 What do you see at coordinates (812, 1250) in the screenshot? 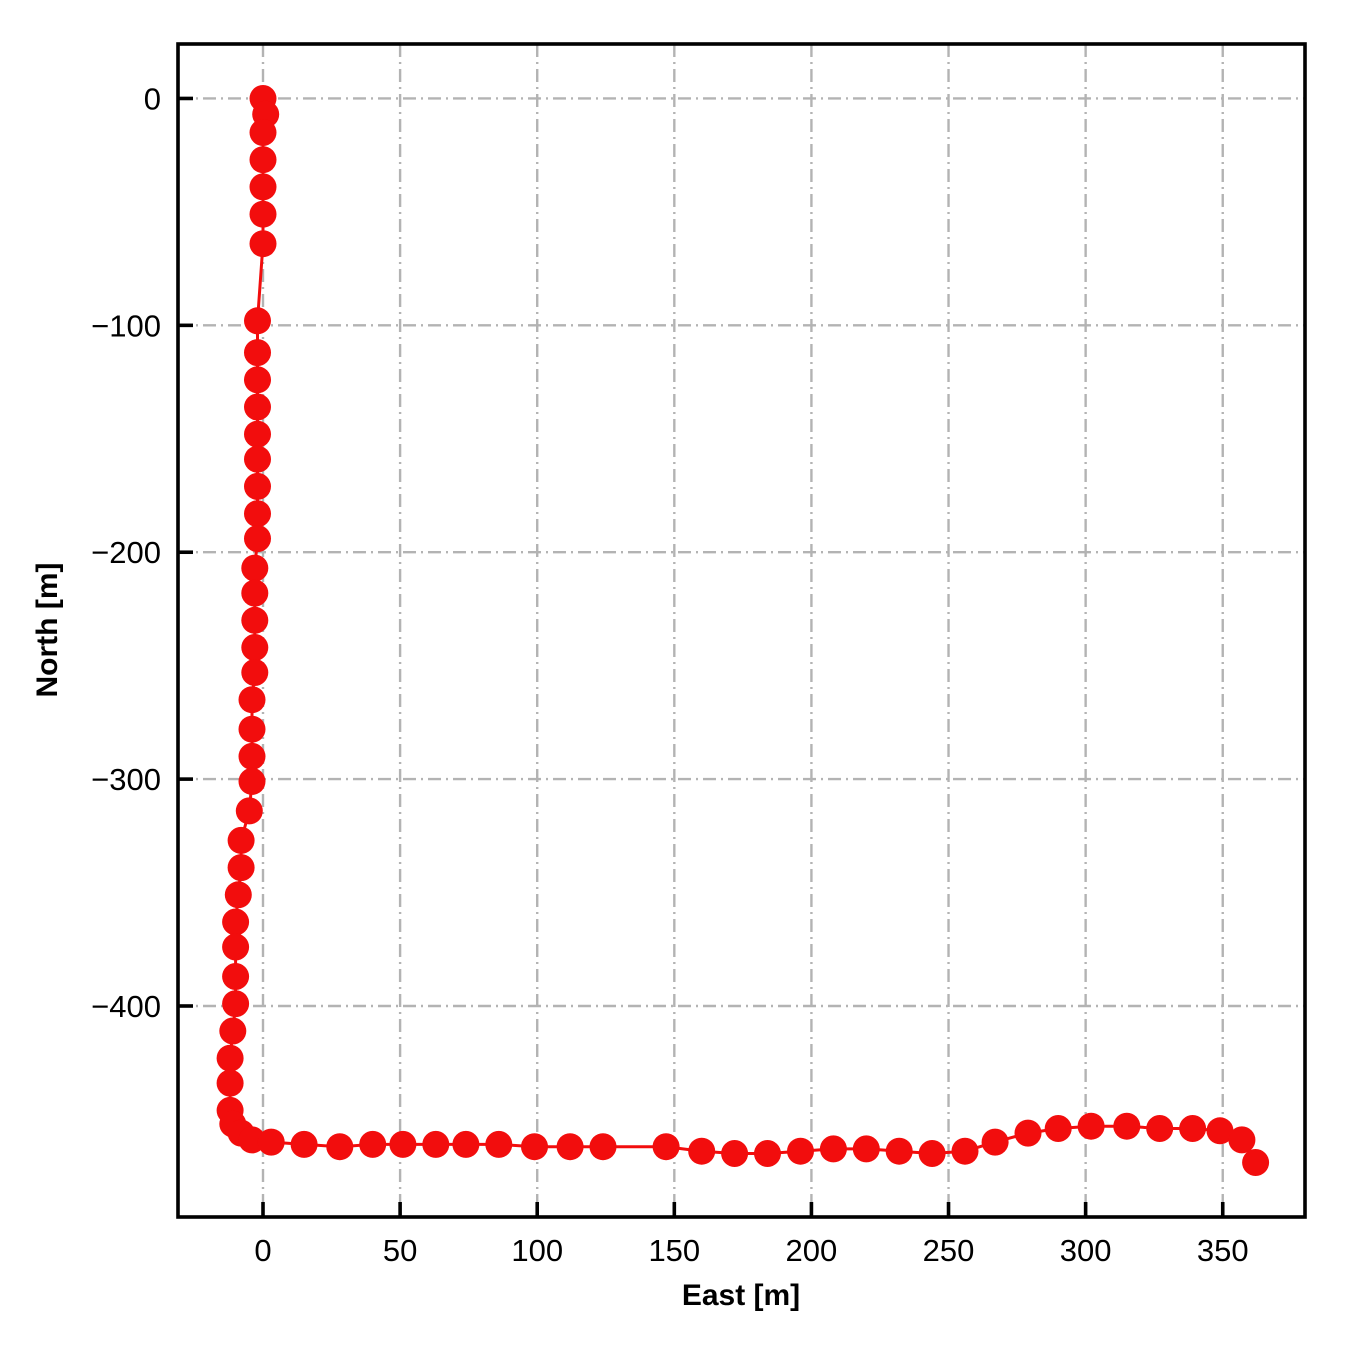
I see `x-tick-label: 200` at bounding box center [812, 1250].